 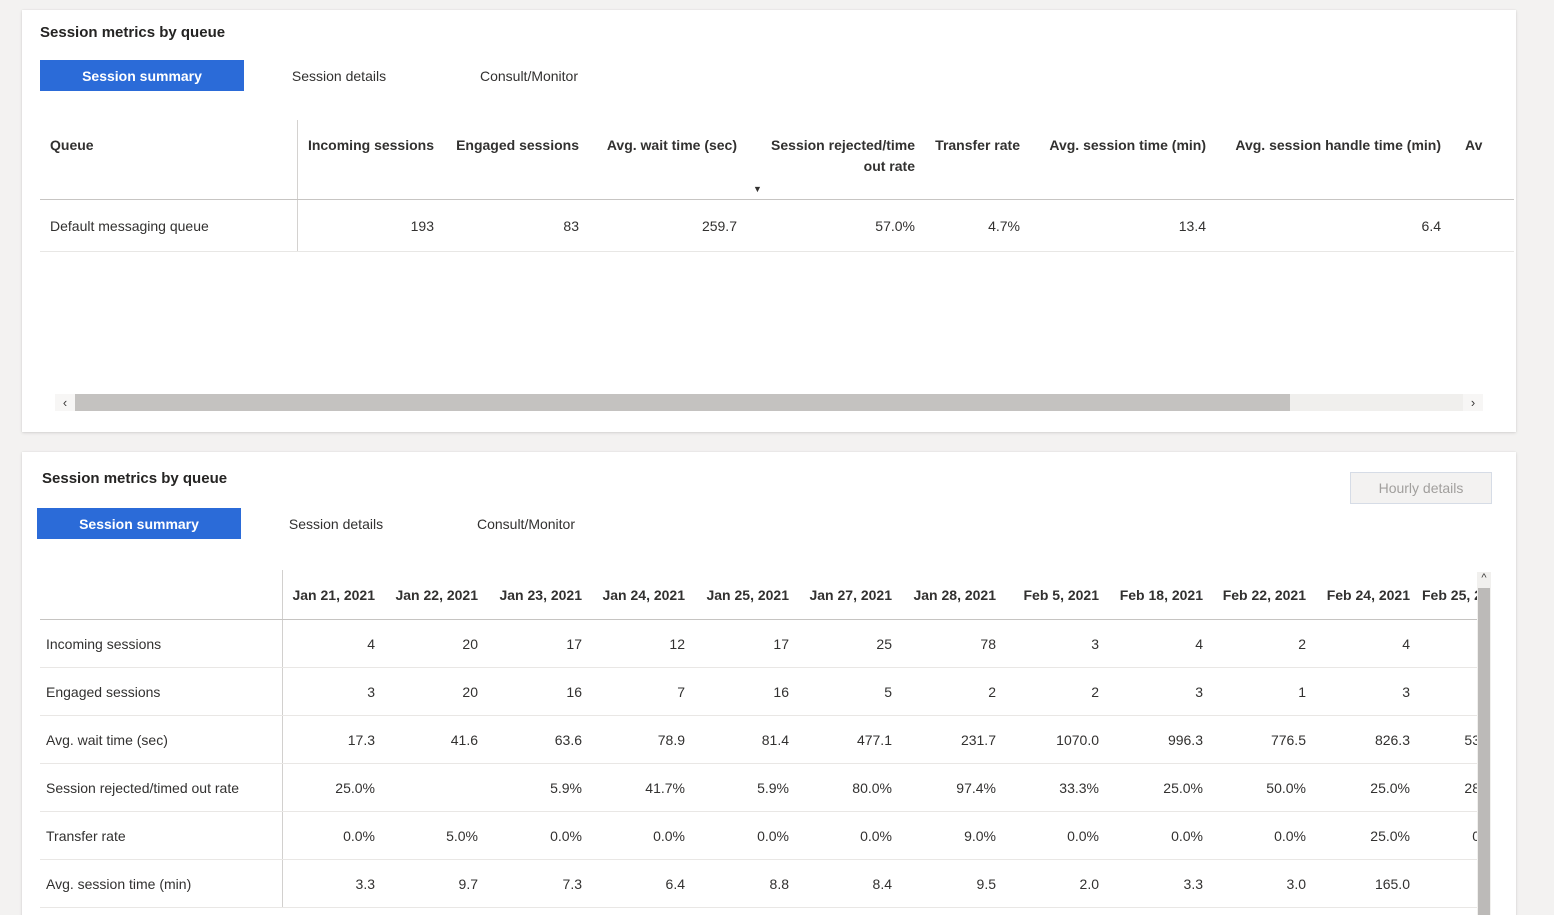 I want to click on metric-value-cell: 28, so click(x=1470, y=787).